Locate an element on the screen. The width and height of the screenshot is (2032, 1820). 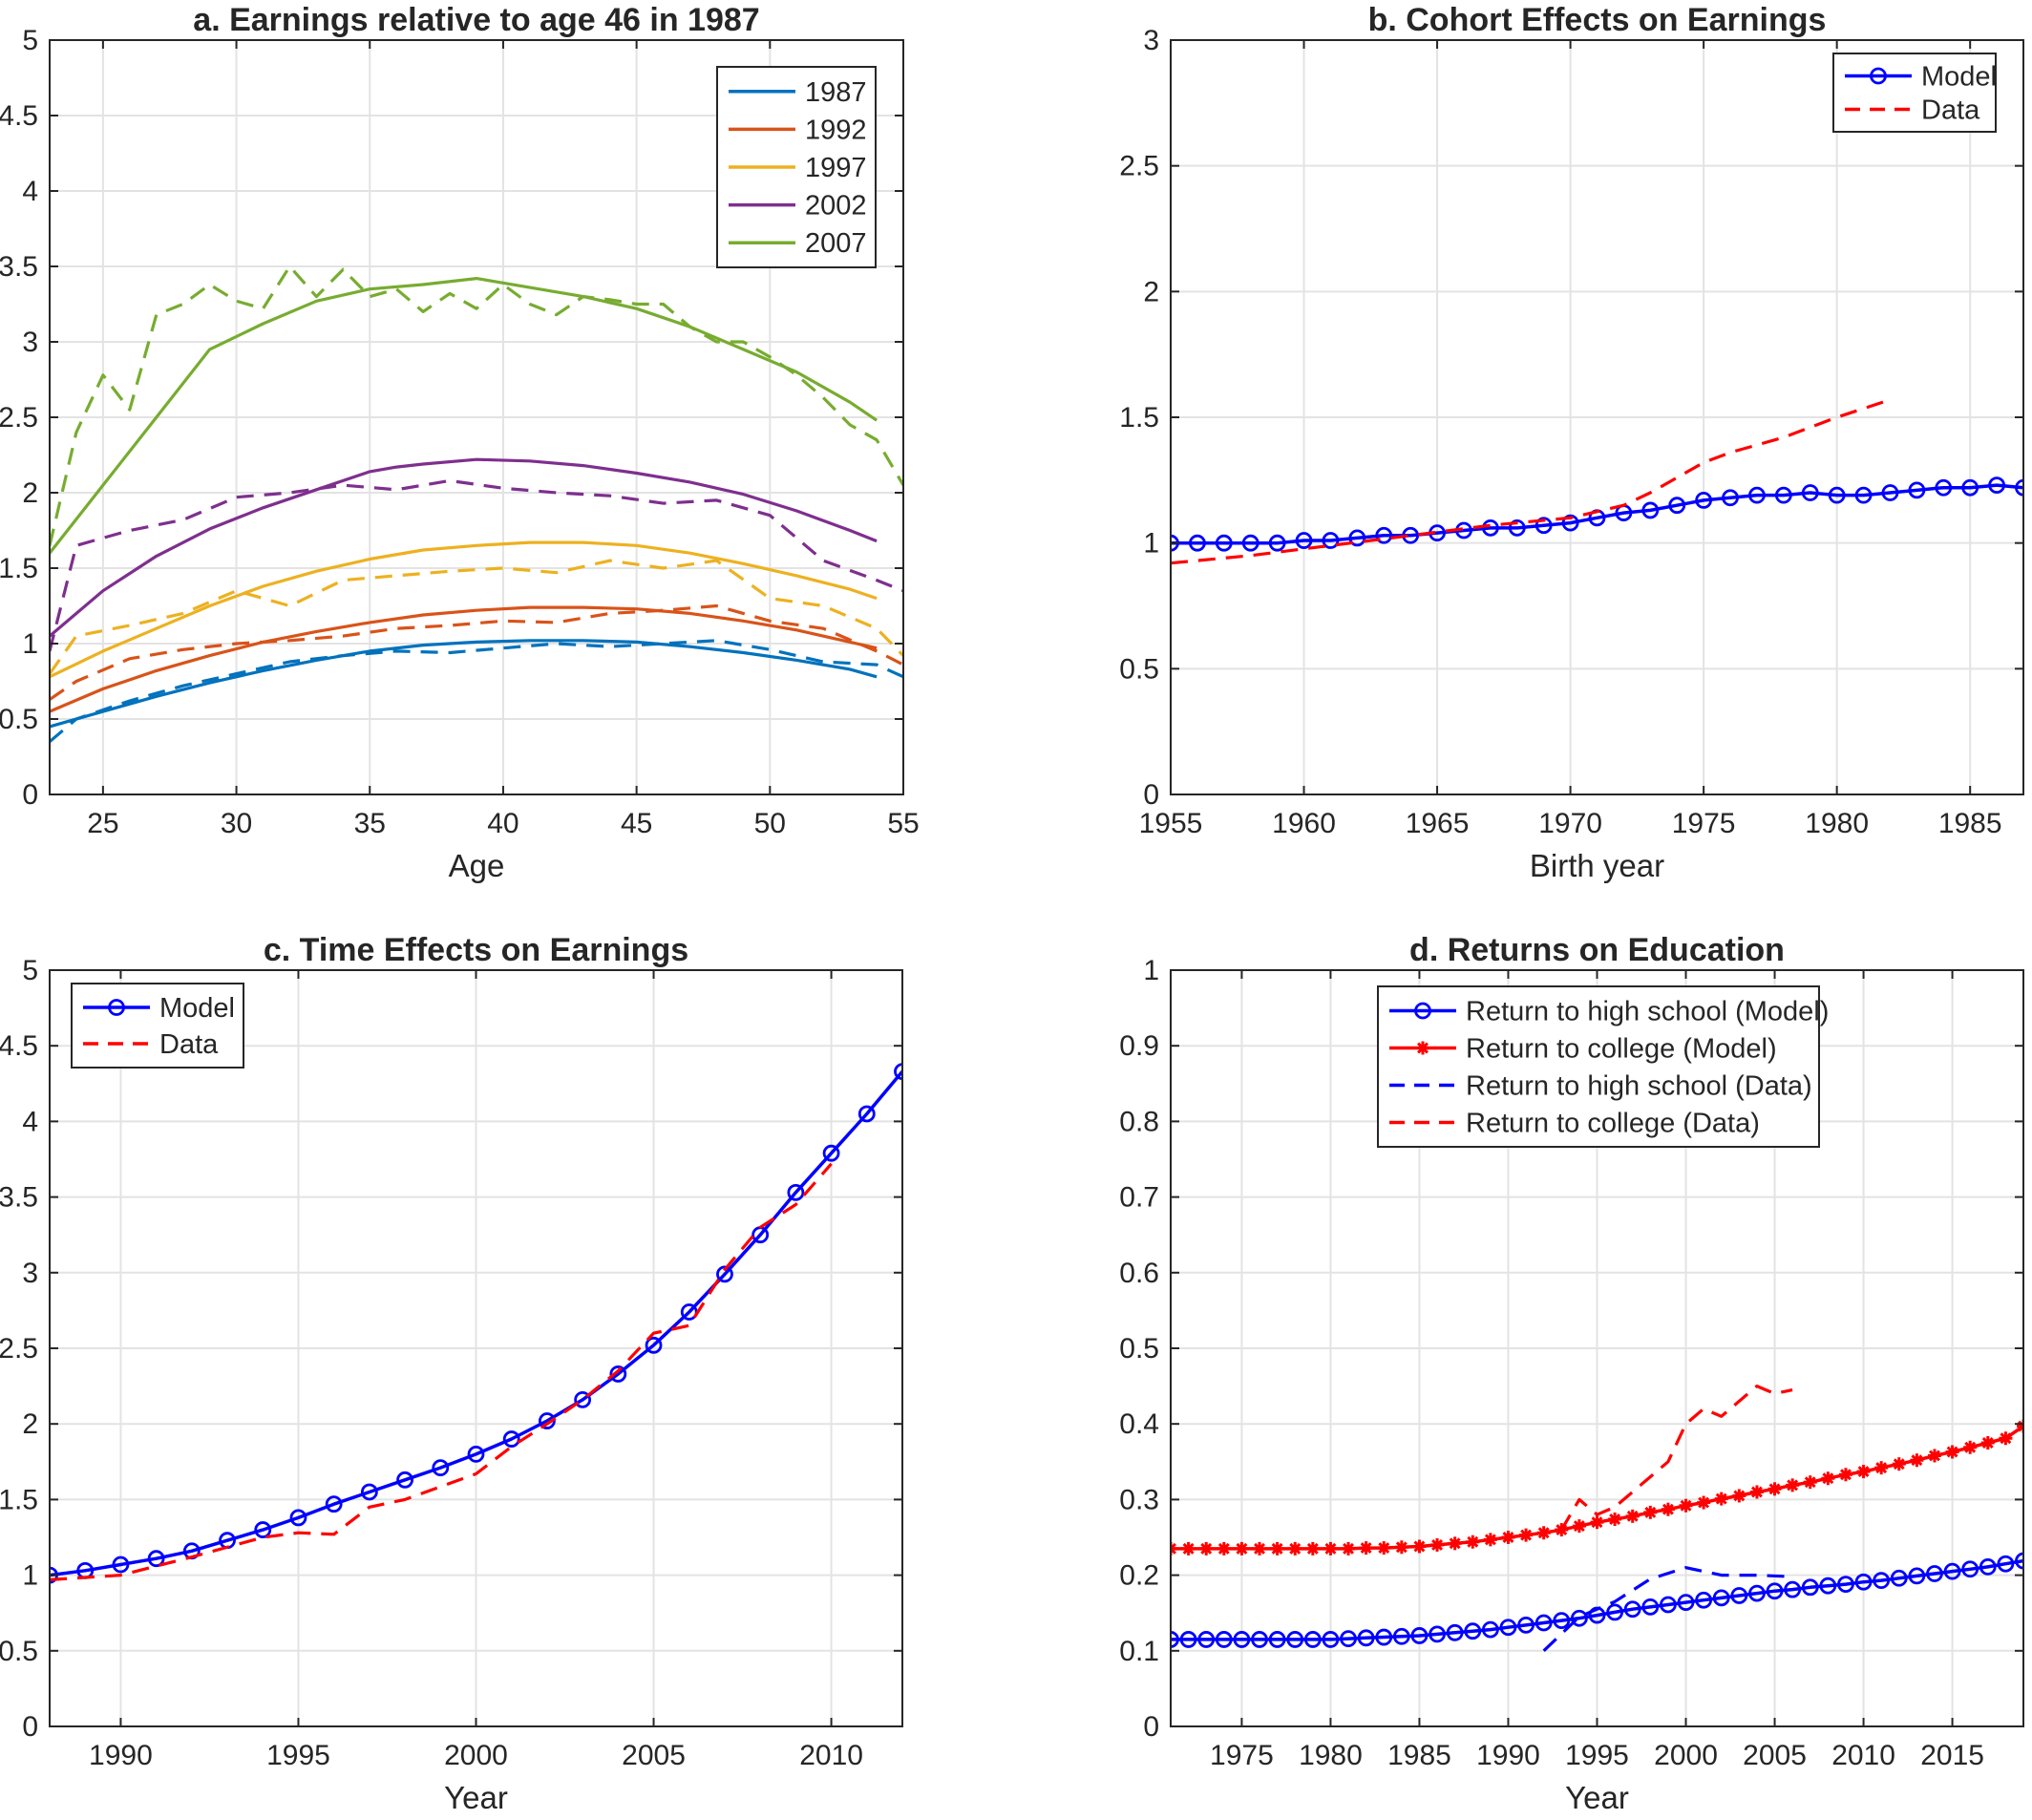
x-tick-label: 1985 is located at coordinates (1970, 823).